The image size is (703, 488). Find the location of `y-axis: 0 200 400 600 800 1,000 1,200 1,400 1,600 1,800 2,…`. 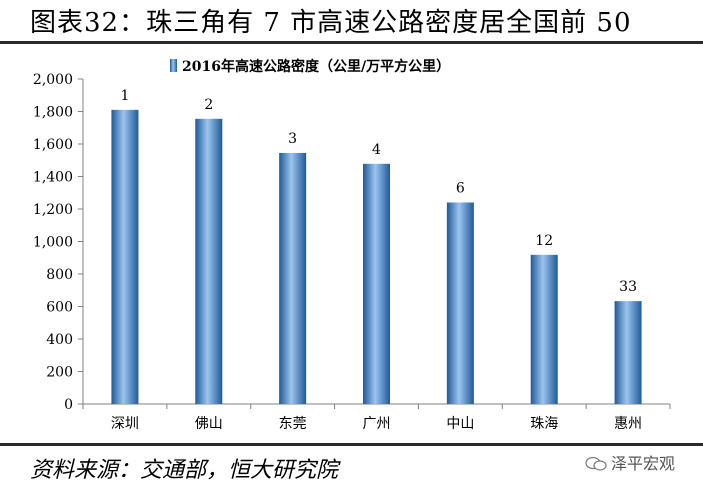

y-axis: 0 200 400 600 800 1,000 1,200 1,400 1,600 1,800 2,… is located at coordinates (58, 242).